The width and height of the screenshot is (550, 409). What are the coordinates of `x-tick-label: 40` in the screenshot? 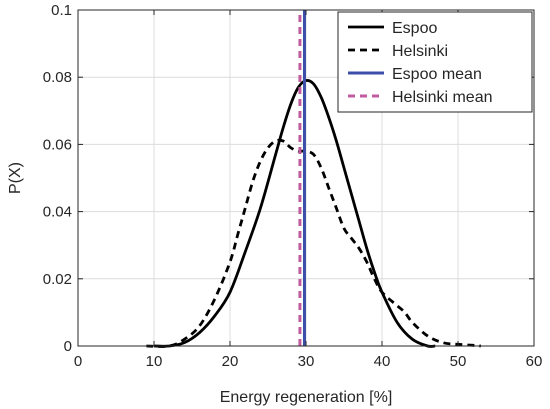 It's located at (382, 361).